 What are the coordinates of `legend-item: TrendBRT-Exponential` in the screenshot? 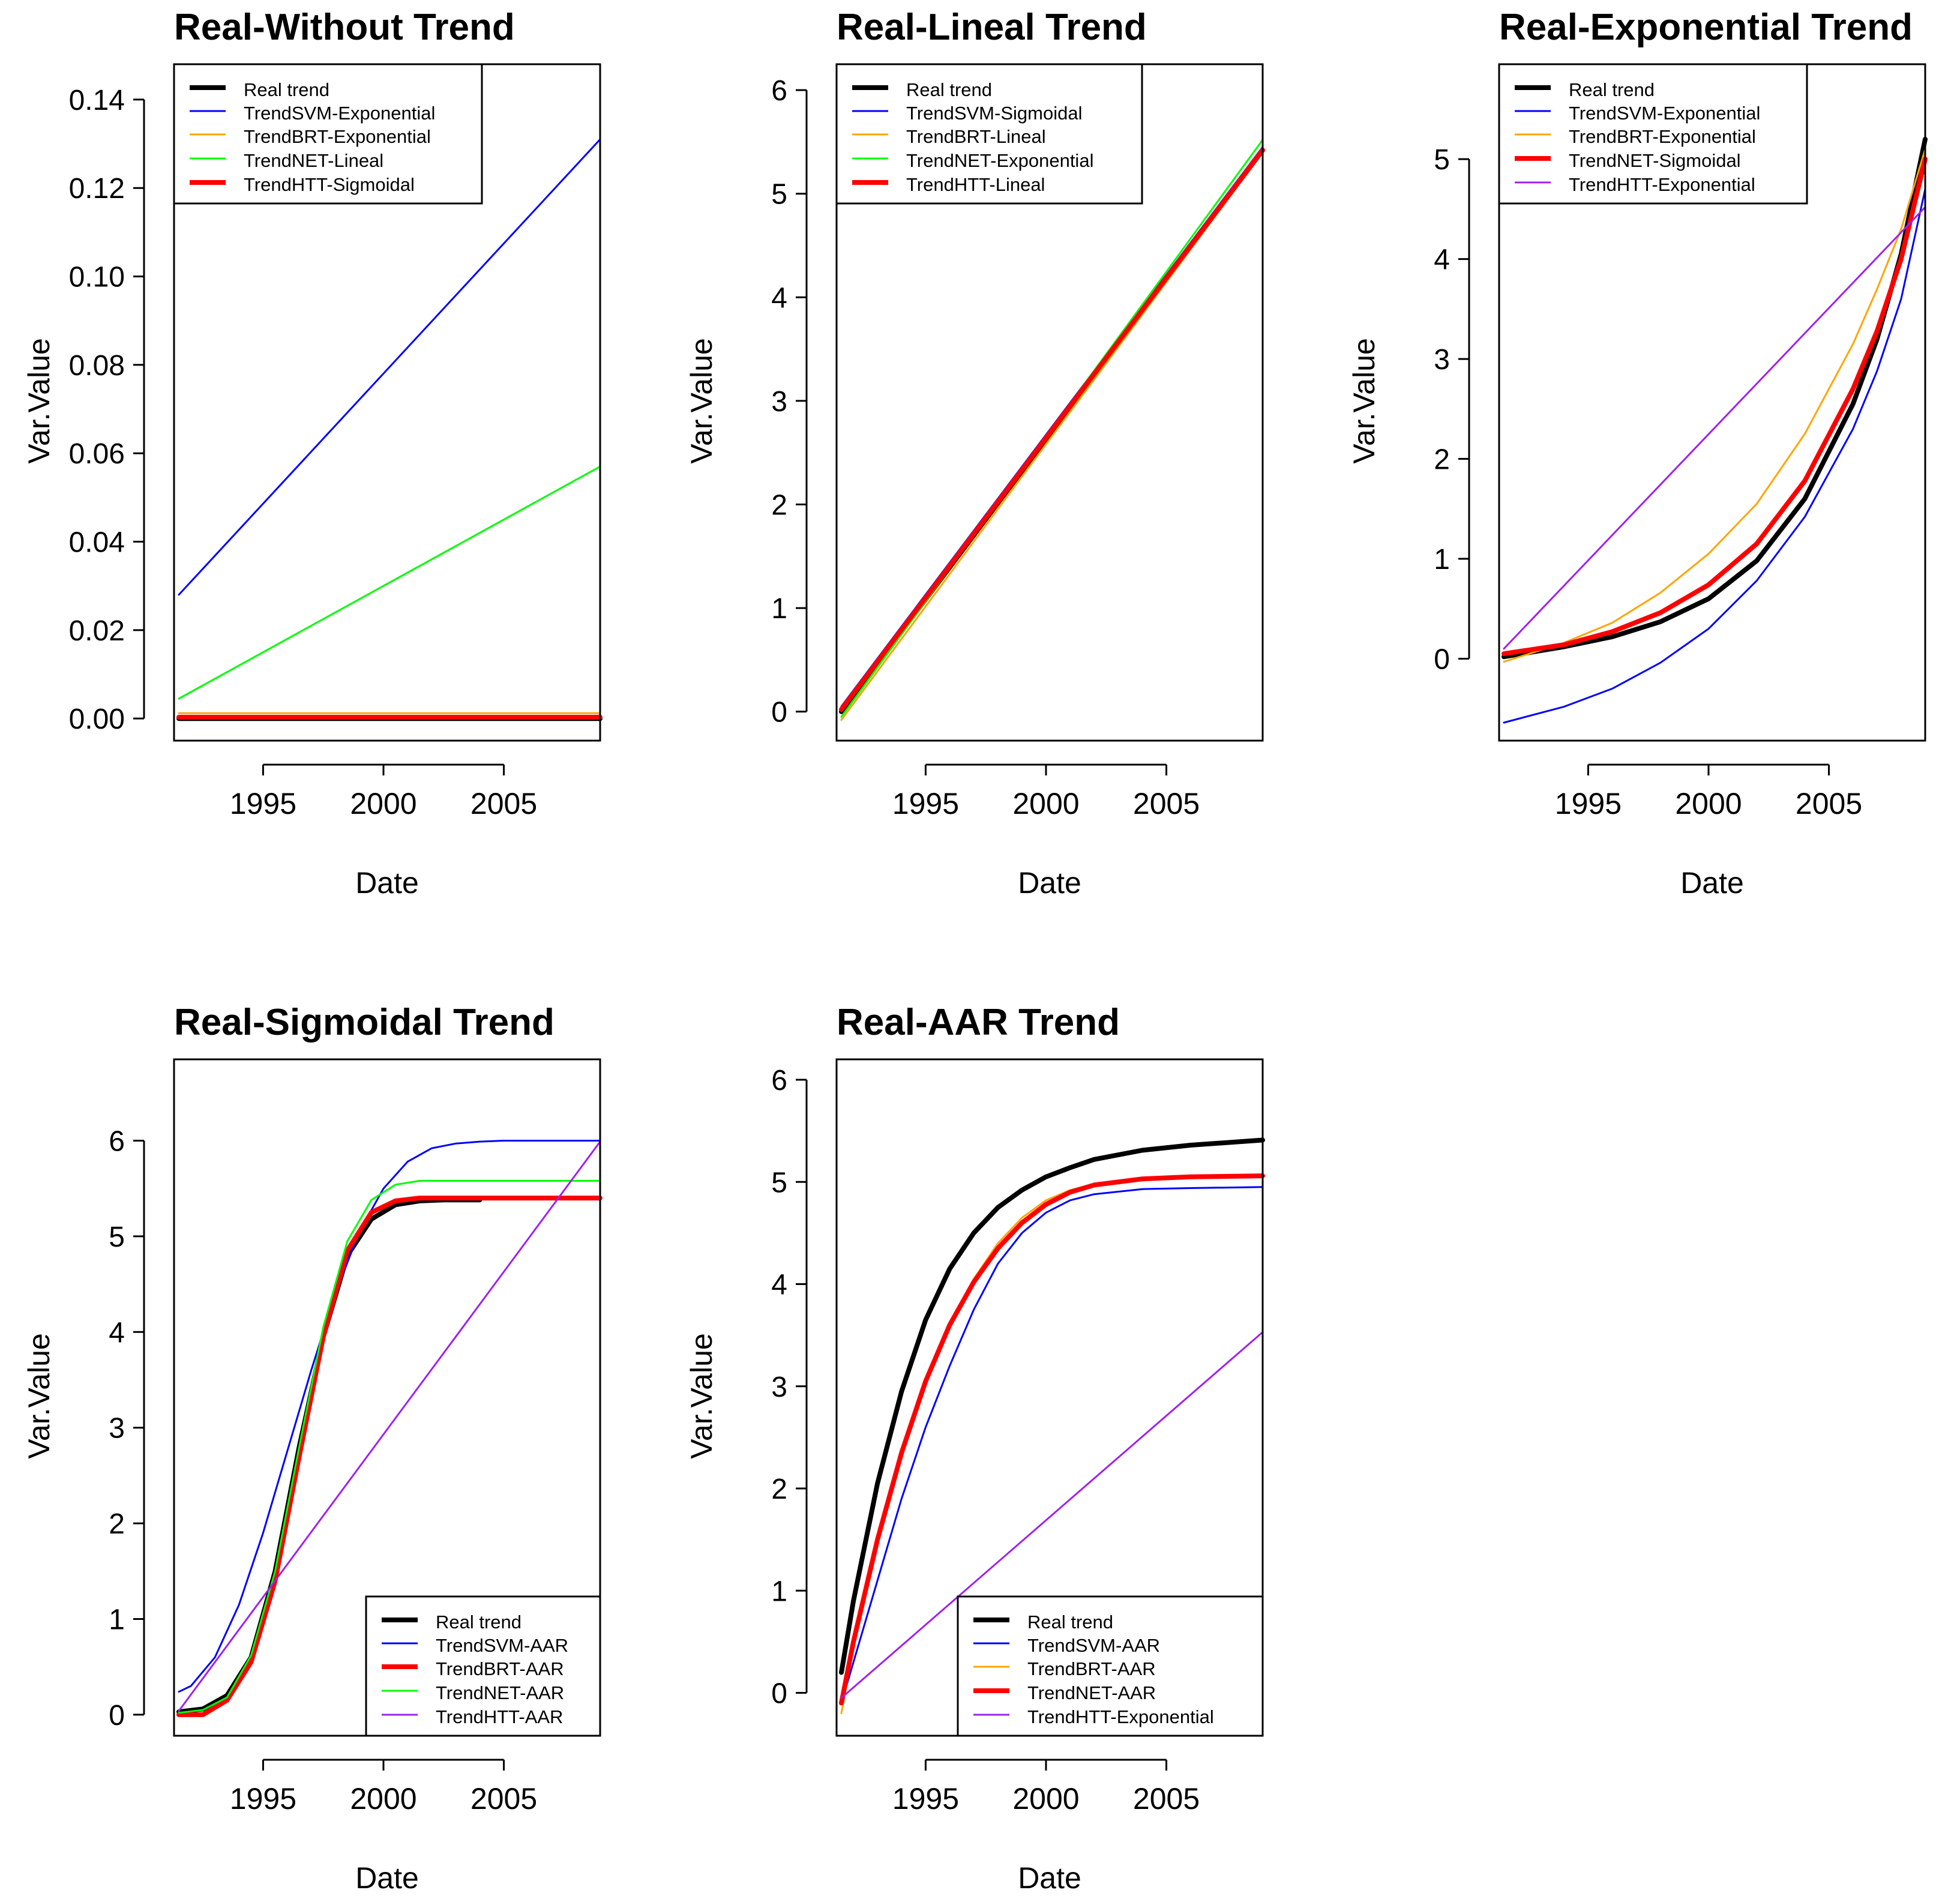 It's located at (310, 136).